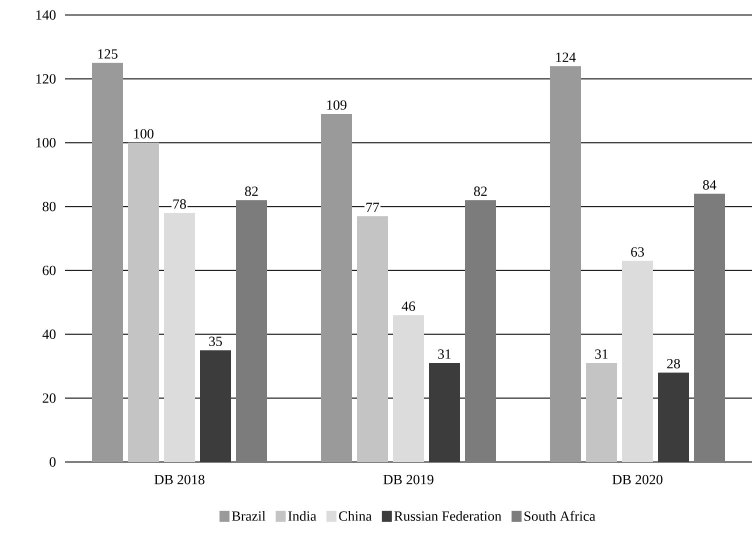 This screenshot has height=552, width=752. I want to click on y-tick-label: 80, so click(49, 207).